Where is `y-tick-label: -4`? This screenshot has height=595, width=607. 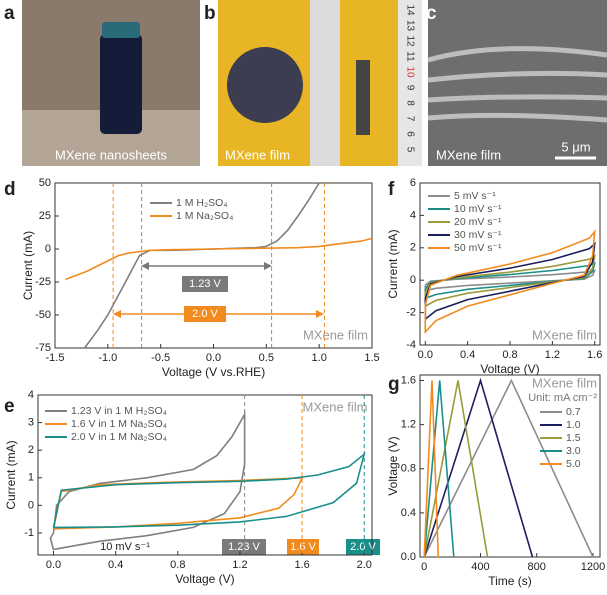 y-tick-label: -4 is located at coordinates (411, 345).